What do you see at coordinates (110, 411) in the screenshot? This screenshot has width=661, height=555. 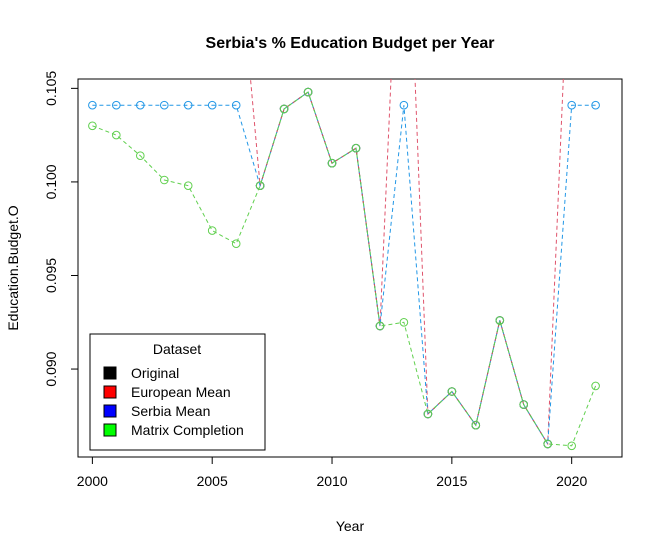 I see `legend-swatch-serbia-mean` at bounding box center [110, 411].